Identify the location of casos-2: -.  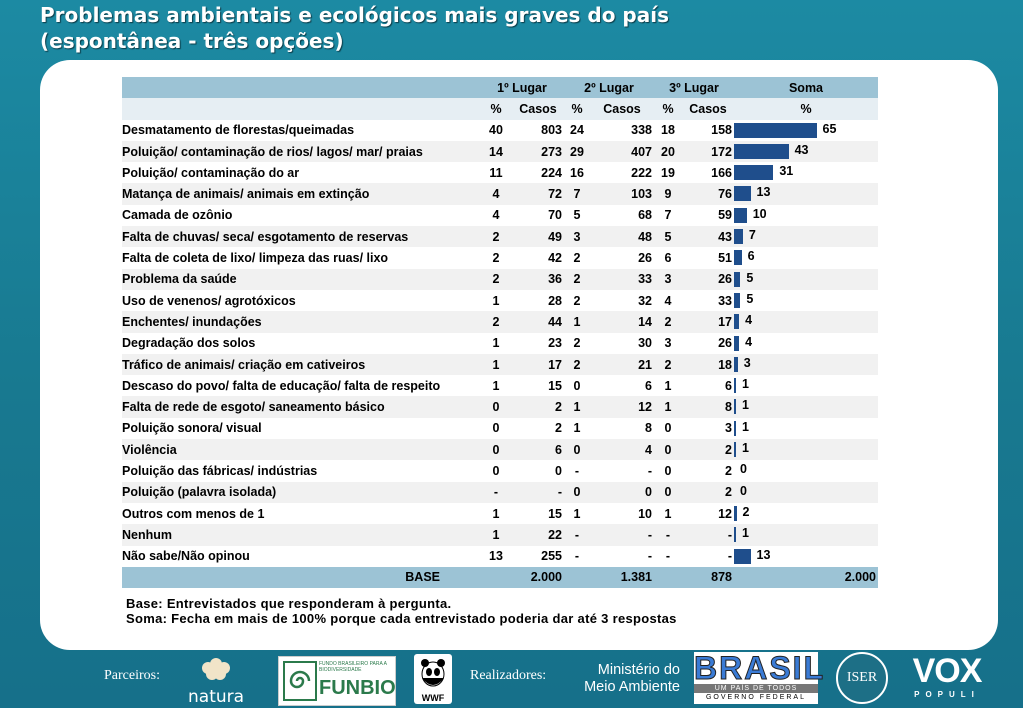
(622, 535).